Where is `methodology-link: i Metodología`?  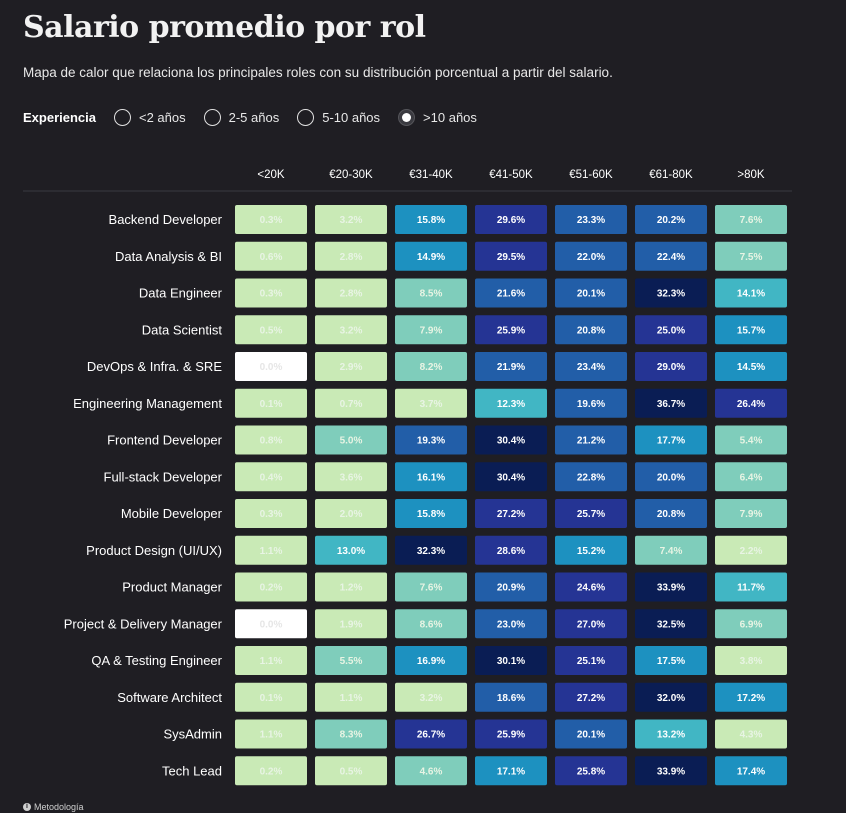 methodology-link: i Metodología is located at coordinates (53, 807).